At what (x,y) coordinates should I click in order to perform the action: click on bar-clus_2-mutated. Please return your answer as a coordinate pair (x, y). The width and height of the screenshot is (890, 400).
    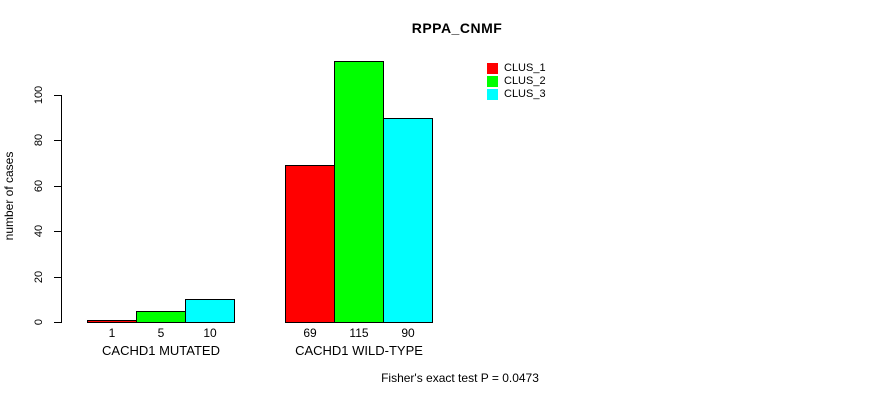
    Looking at the image, I should click on (161, 317).